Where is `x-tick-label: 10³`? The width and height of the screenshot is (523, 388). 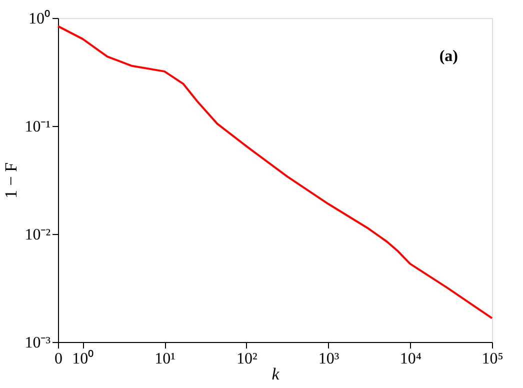 x-tick-label: 10³ is located at coordinates (329, 359).